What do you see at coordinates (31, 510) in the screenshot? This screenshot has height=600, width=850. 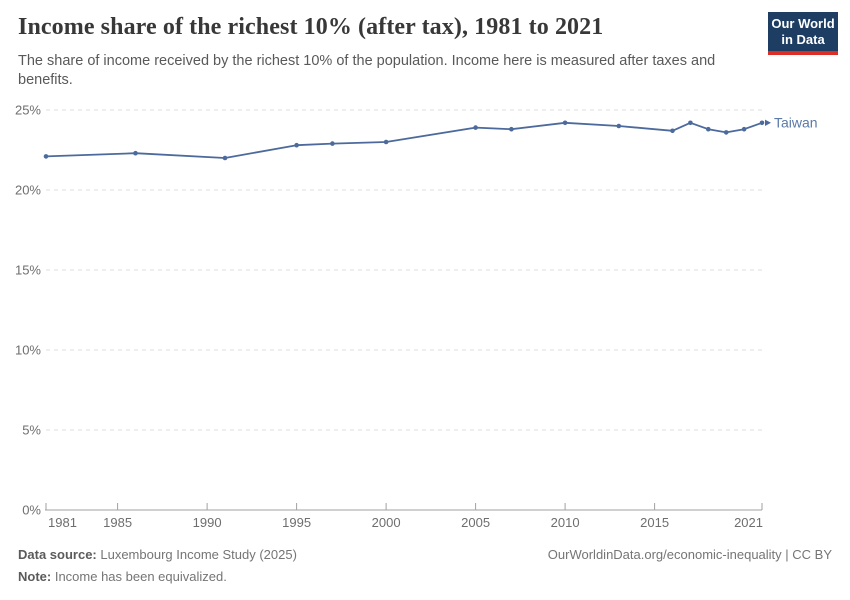 I see `y-tick-label: 0%` at bounding box center [31, 510].